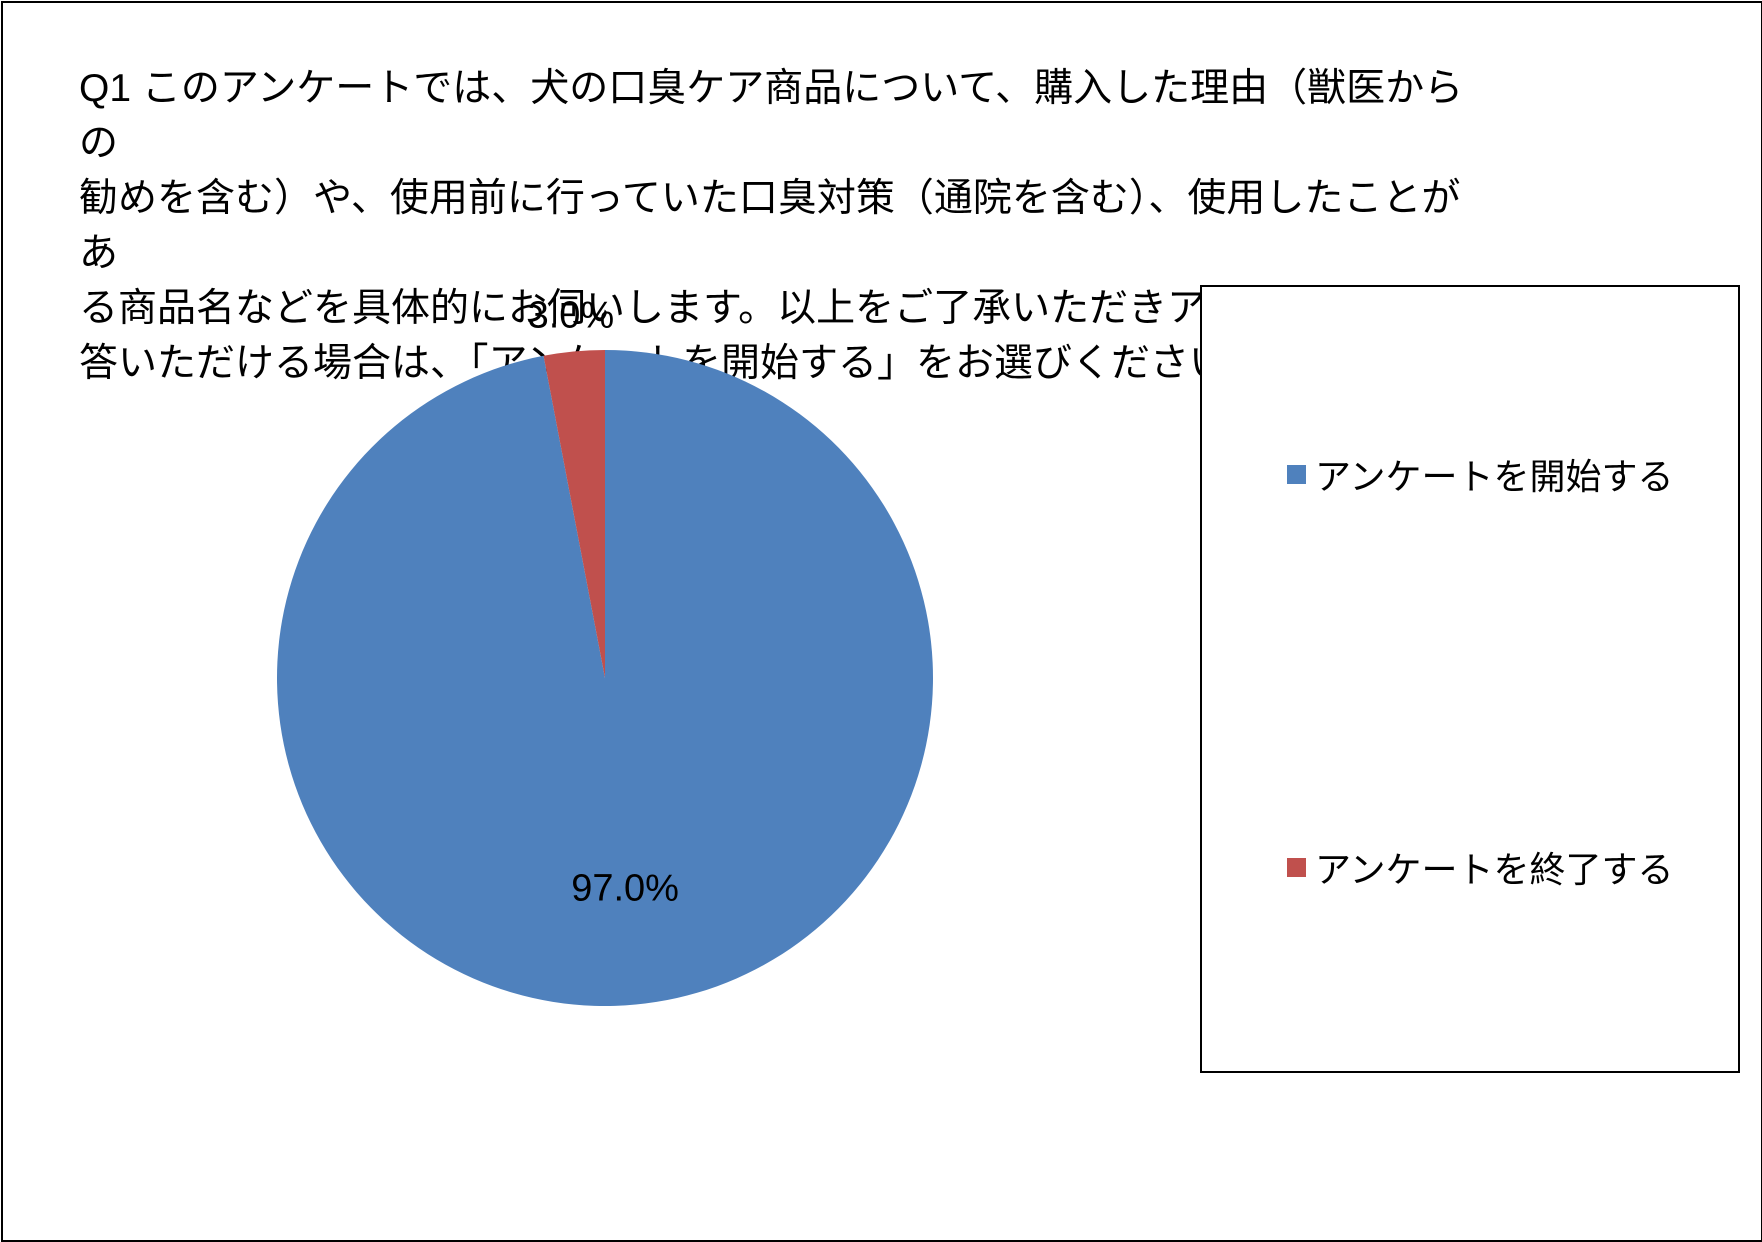 This screenshot has width=1762, height=1242. I want to click on chart-title-line: 勧めを含む）や、使用前に行っていた口臭対策（通院を含む）、使用したことがあ, so click(770, 226).